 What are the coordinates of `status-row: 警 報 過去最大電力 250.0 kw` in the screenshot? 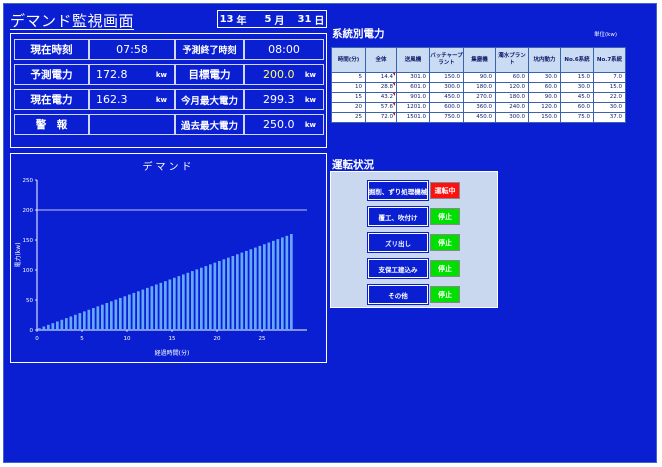 It's located at (169, 124).